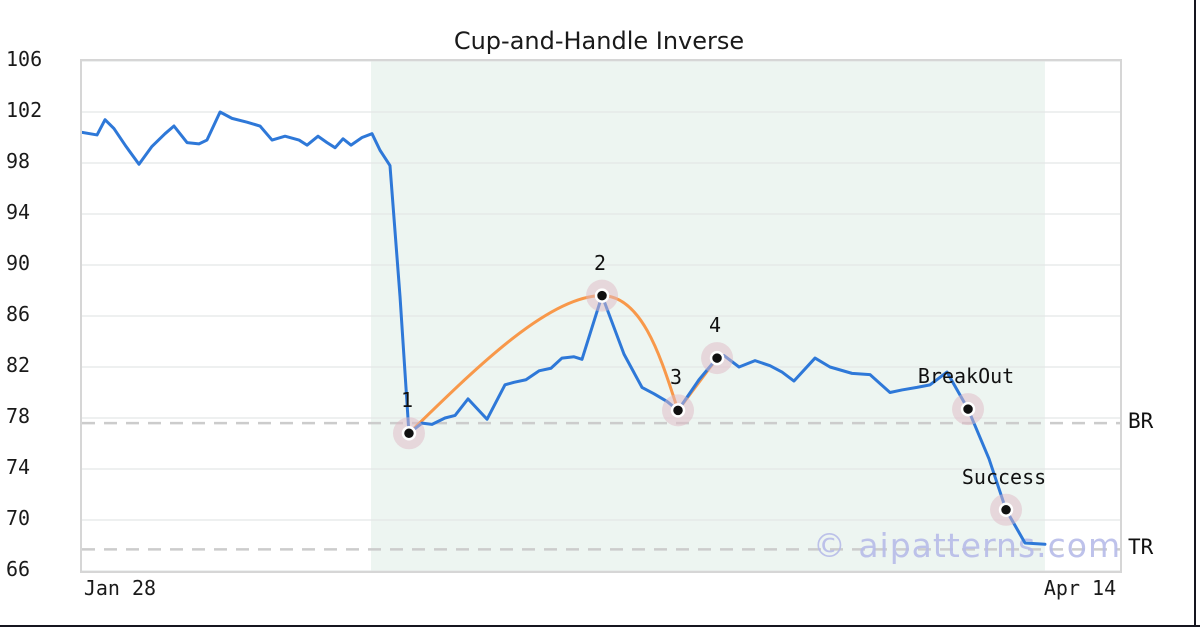 The height and width of the screenshot is (630, 1200). I want to click on y-tick-label: 106, so click(24, 59).